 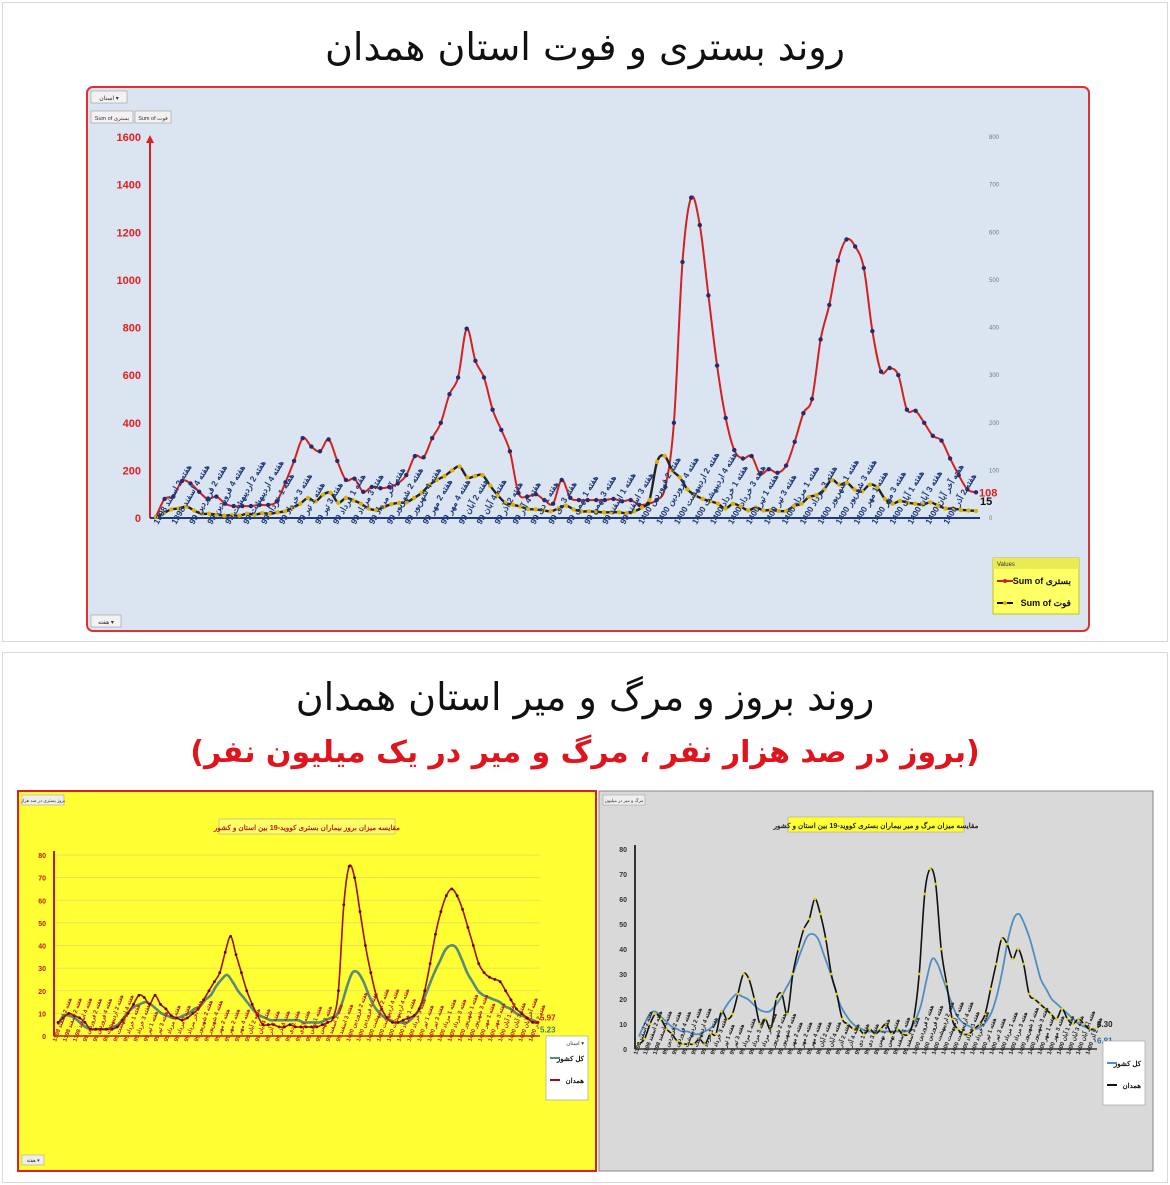 I want to click on axis-button-week-label: هفته ▾, so click(x=106, y=623).